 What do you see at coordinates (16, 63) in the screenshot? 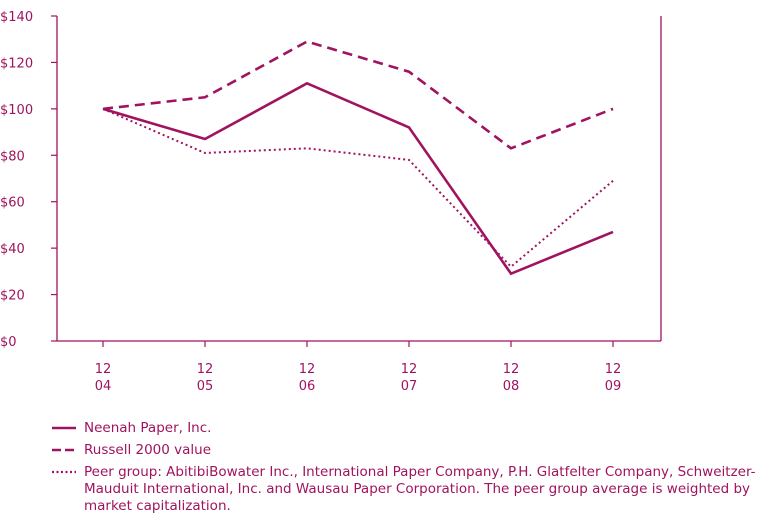
I see `y-tick-label: $120` at bounding box center [16, 63].